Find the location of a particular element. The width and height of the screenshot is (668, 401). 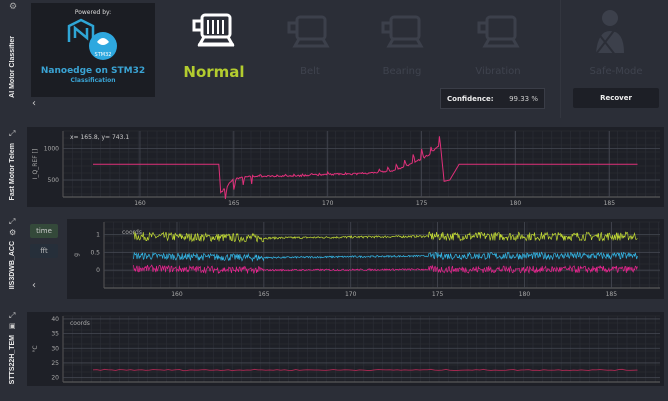

stm32-badge: STM32 is located at coordinates (103, 55).